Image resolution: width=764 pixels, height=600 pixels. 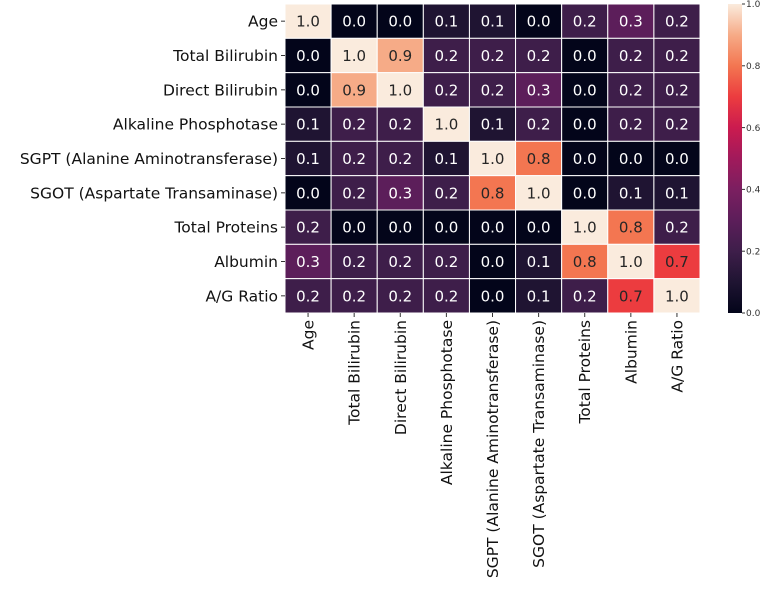 I want to click on x-tick-label: Total Proteins, so click(x=585, y=372).